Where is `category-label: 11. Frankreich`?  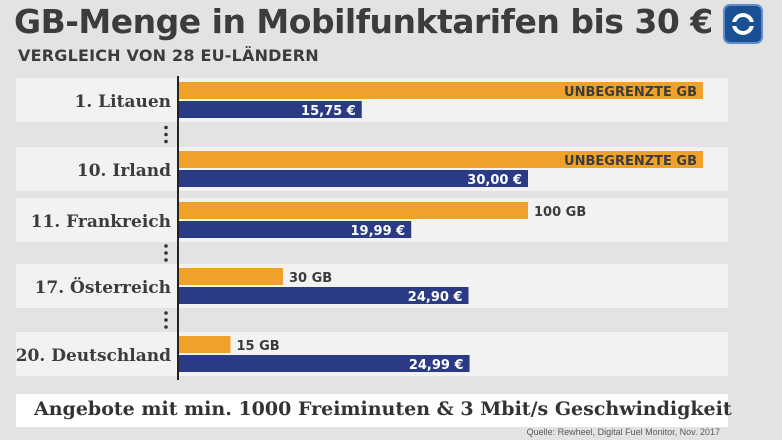
category-label: 11. Frankreich is located at coordinates (101, 222).